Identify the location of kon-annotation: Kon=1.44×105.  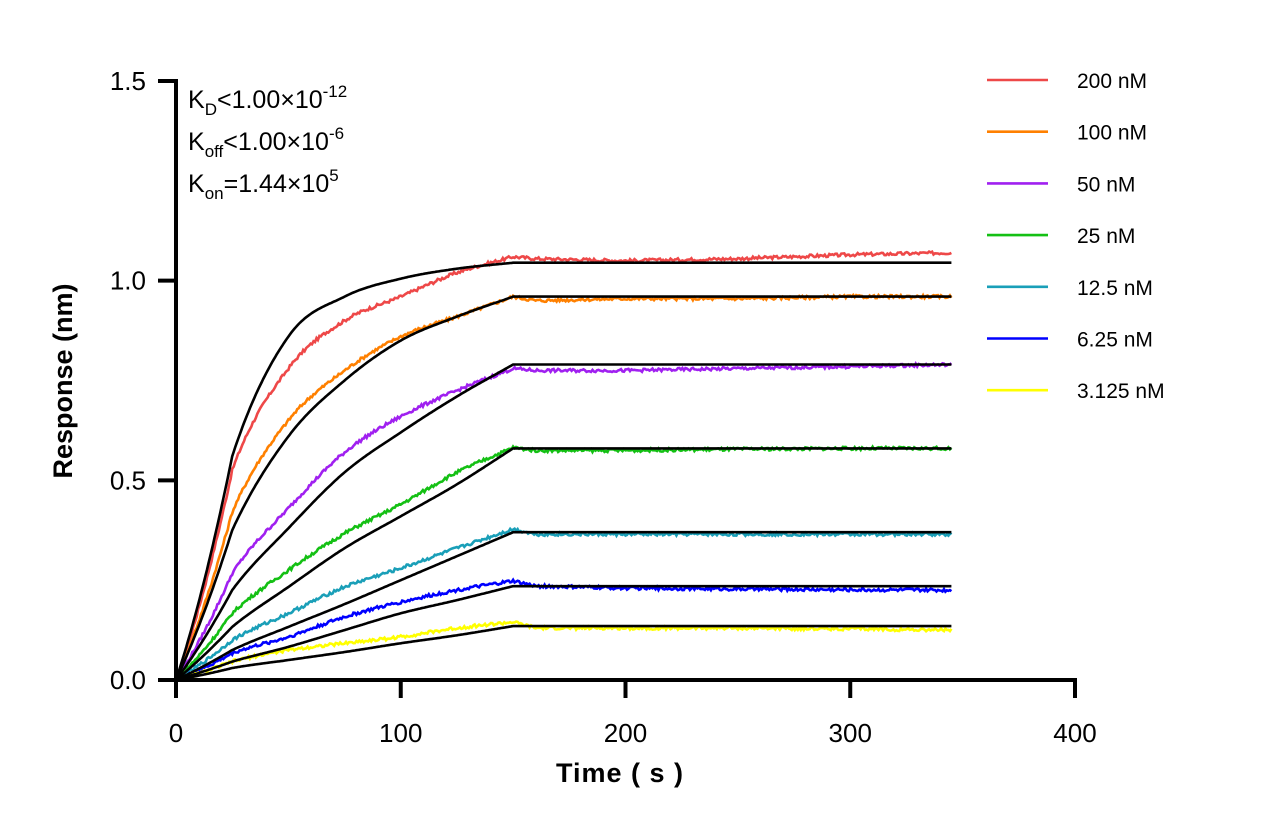
(263, 184).